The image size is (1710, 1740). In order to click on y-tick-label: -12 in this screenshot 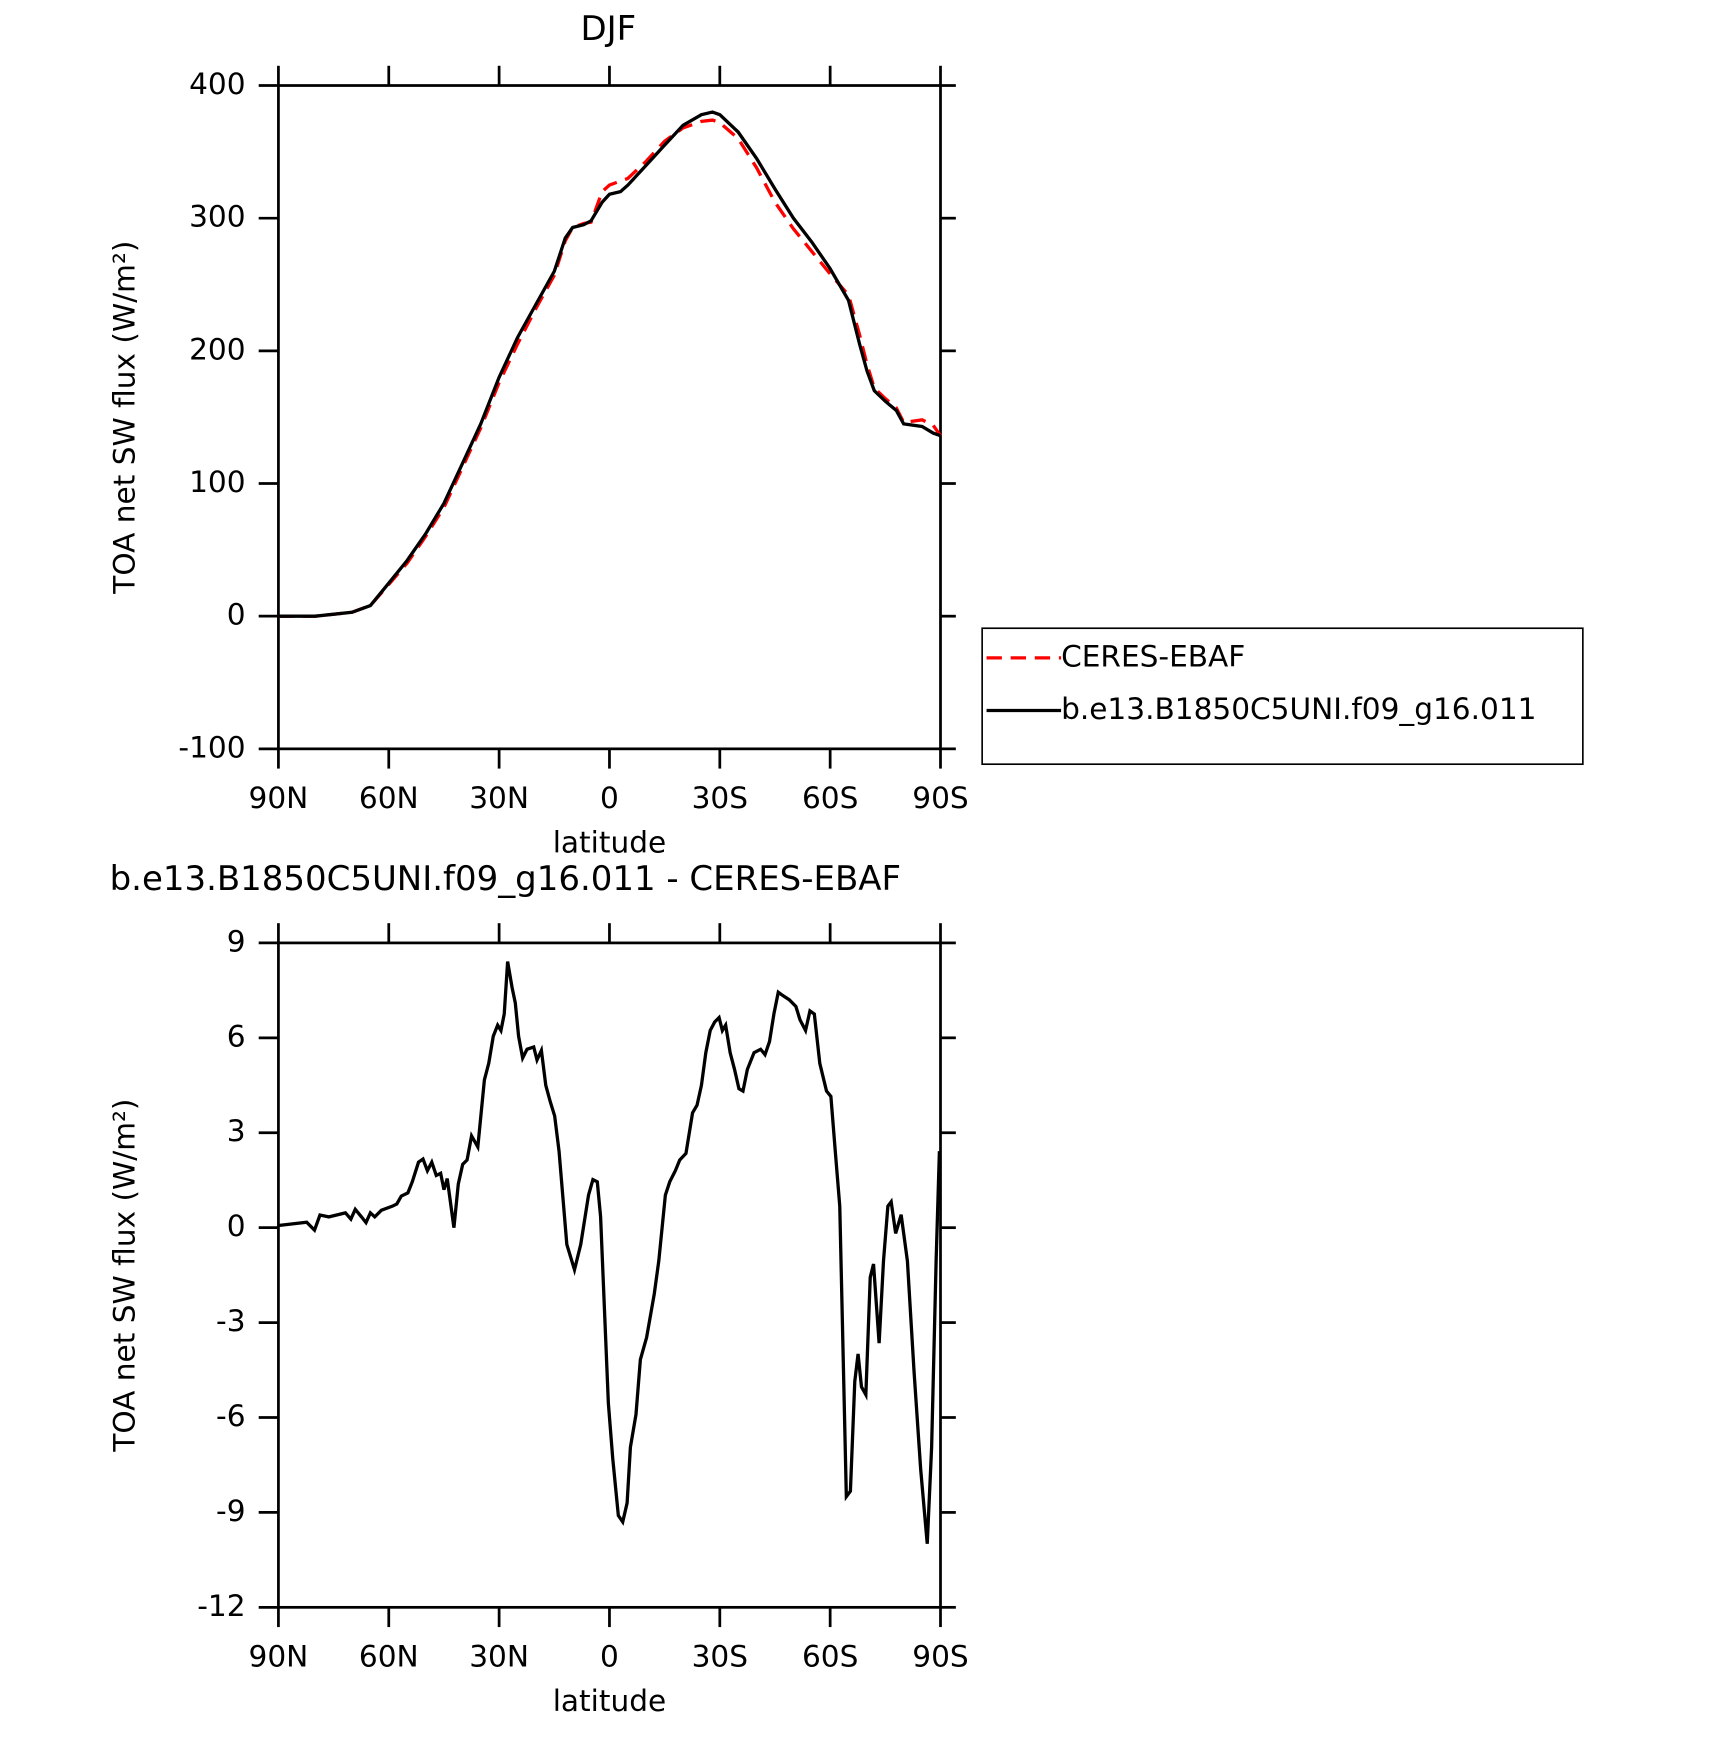, I will do `click(221, 1606)`.